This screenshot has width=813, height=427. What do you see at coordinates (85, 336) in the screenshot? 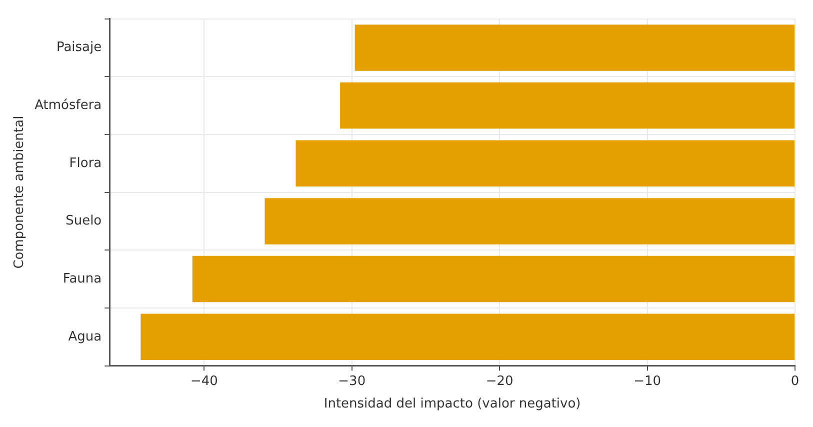
I see `y-tick-label: Agua` at bounding box center [85, 336].